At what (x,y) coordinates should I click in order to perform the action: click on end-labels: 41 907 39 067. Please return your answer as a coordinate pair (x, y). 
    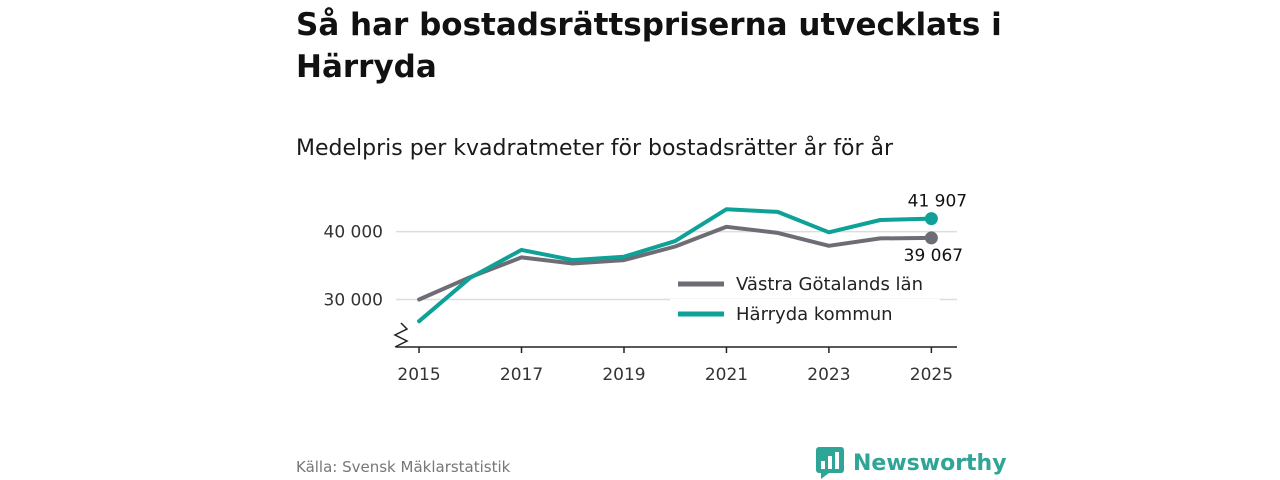
    Looking at the image, I should click on (935, 229).